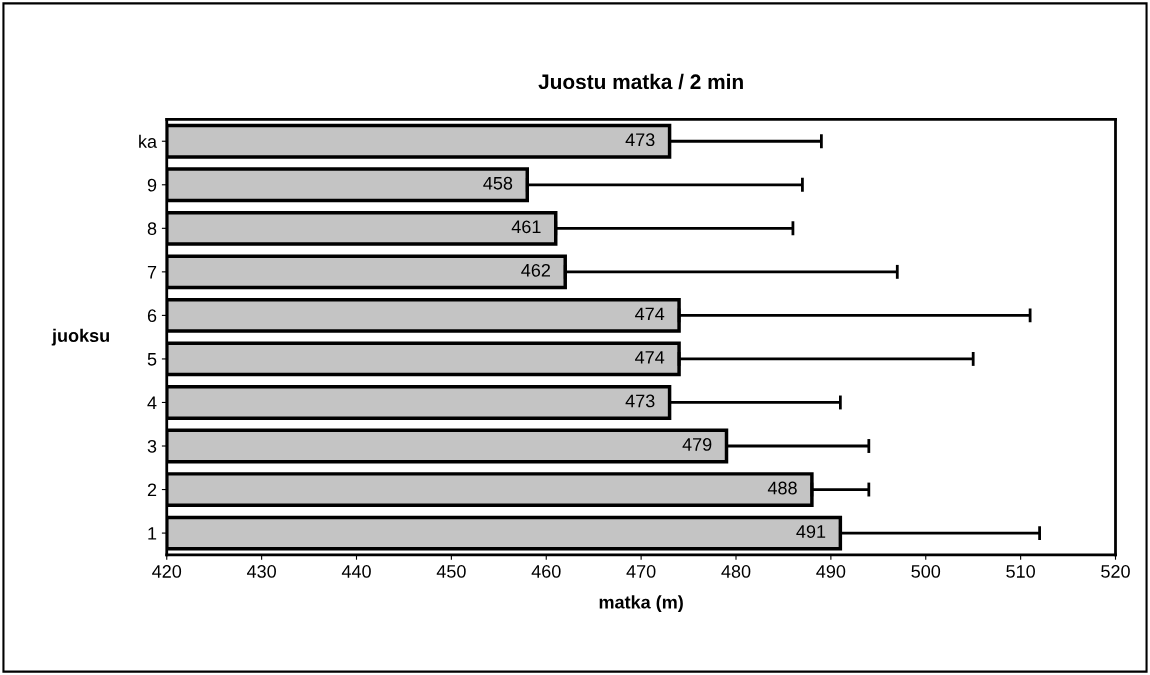 The height and width of the screenshot is (675, 1150). Describe the element at coordinates (152, 533) in the screenshot. I see `y-tick-label: 1` at that location.